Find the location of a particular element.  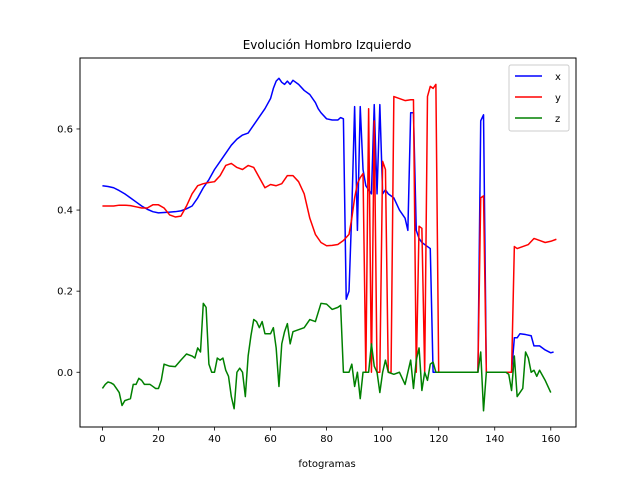

legend-label-x: x is located at coordinates (558, 77).